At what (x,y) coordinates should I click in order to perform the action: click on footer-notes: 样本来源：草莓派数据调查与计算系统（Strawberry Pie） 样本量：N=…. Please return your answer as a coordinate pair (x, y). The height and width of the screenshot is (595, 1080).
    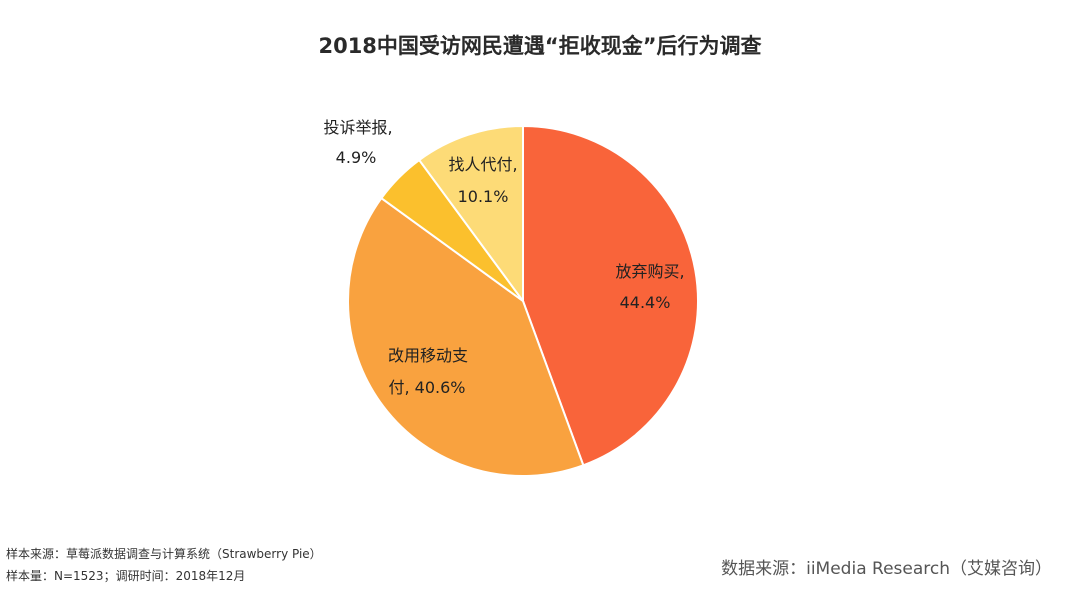
    Looking at the image, I should click on (164, 565).